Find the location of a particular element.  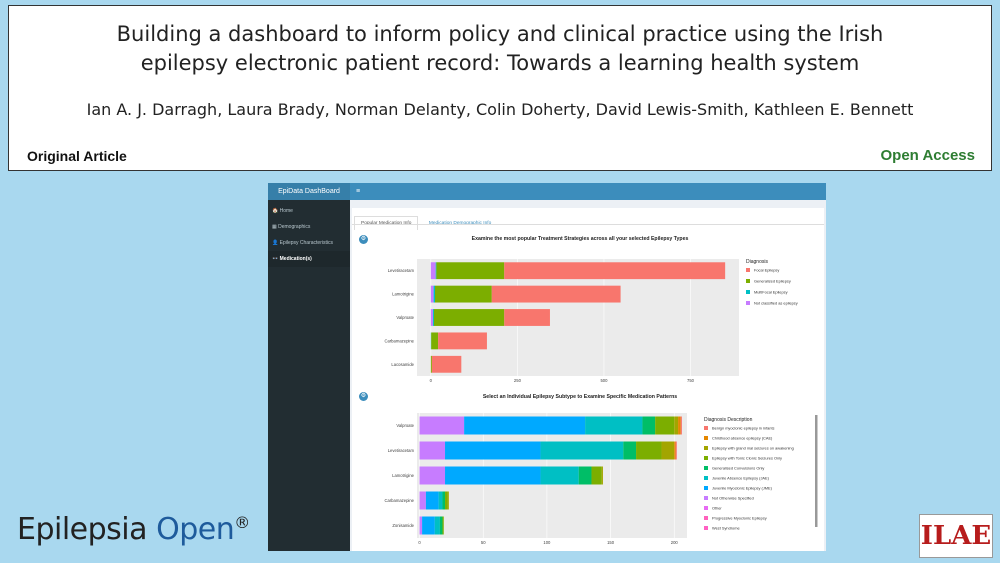

tab-popular-medication-info: Popular Medication Info is located at coordinates (386, 223).